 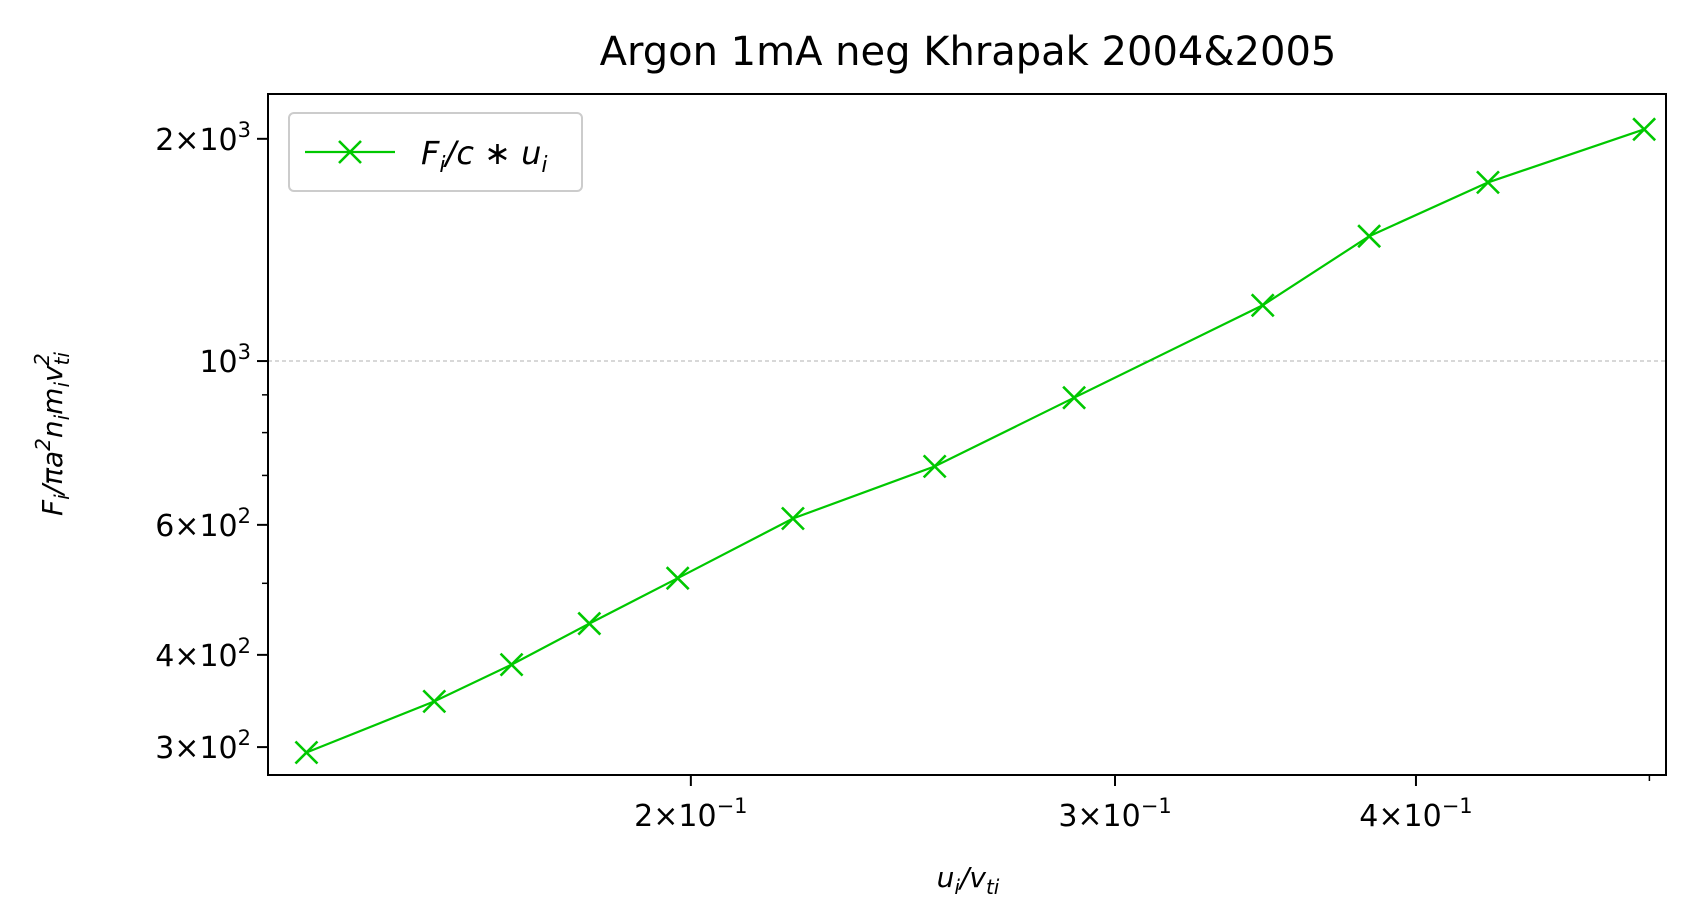 I want to click on y-label-slash: /, so click(x=52, y=489).